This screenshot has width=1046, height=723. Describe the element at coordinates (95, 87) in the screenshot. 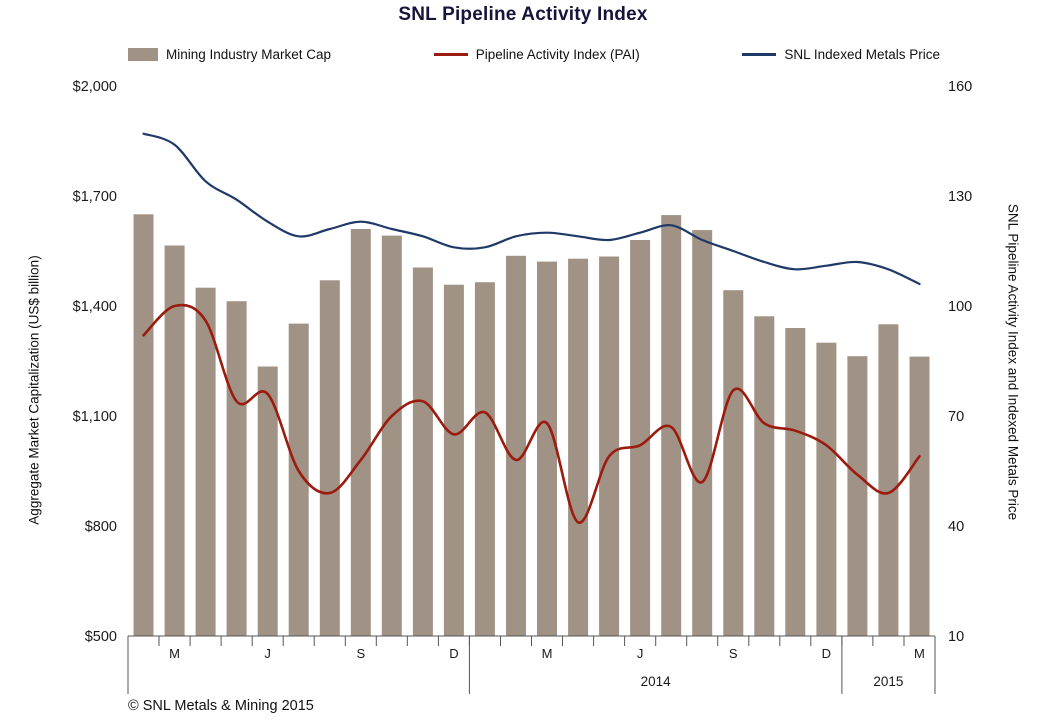

I see `y-tick-label-left: $2,000` at that location.